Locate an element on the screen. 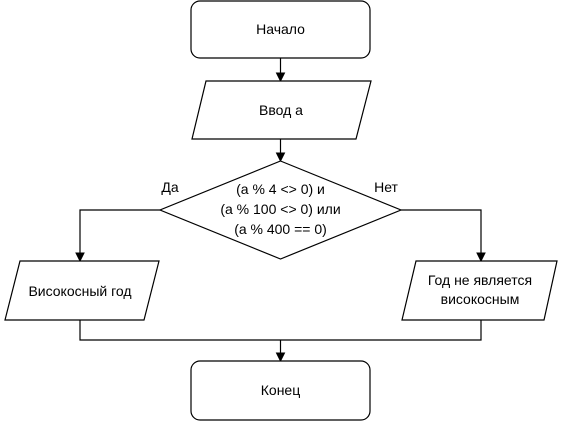  input-node: Ввод a is located at coordinates (281, 110).